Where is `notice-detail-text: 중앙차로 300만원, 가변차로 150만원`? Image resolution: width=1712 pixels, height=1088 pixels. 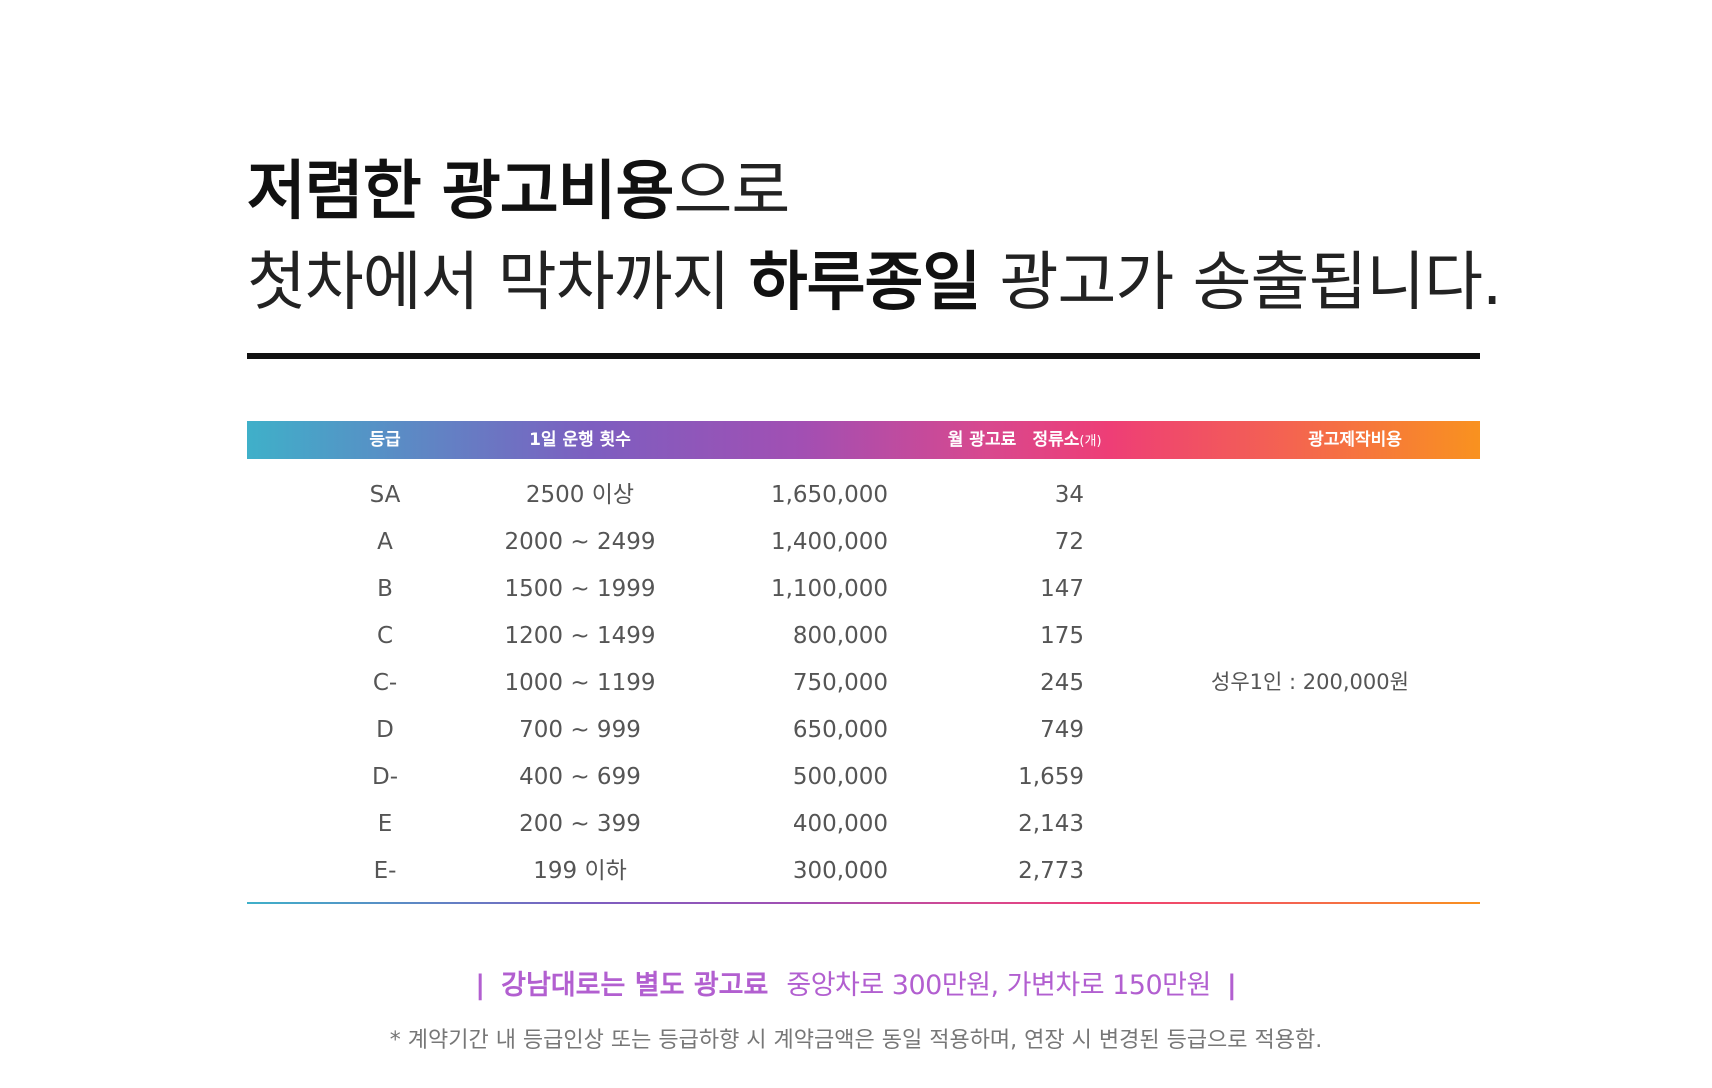
notice-detail-text: 중앙차로 300만원, 가변차로 150만원 is located at coordinates (998, 985).